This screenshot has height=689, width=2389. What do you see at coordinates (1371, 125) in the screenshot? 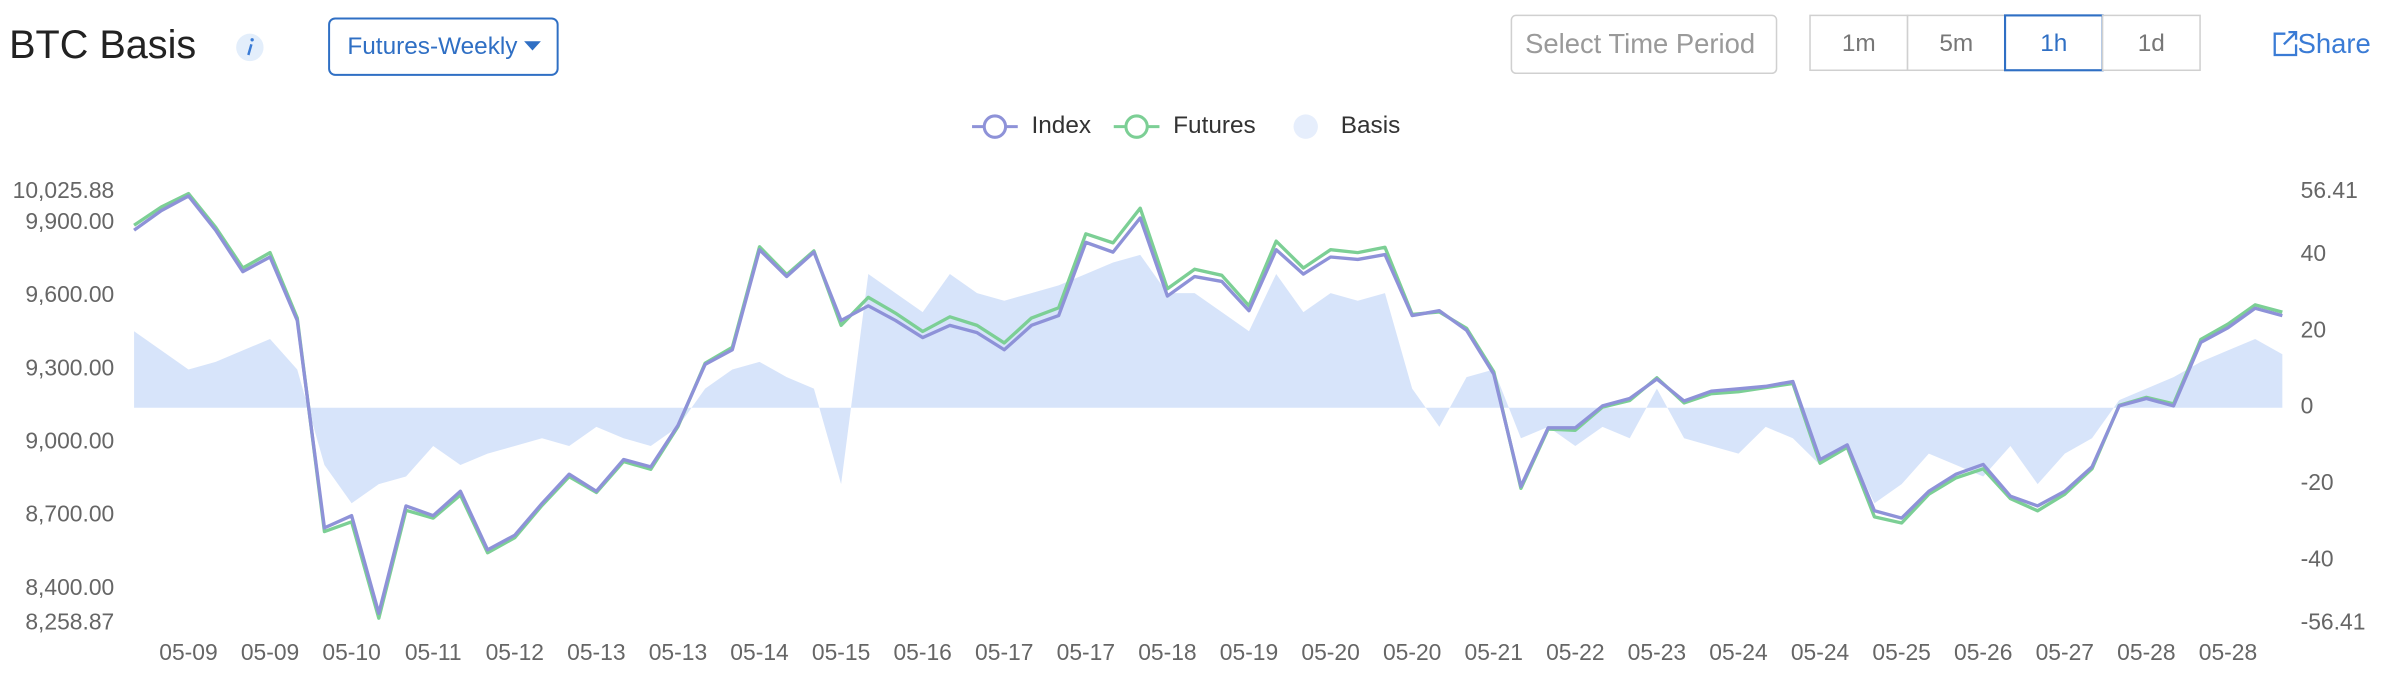
I see `legend-label: Basis` at bounding box center [1371, 125].